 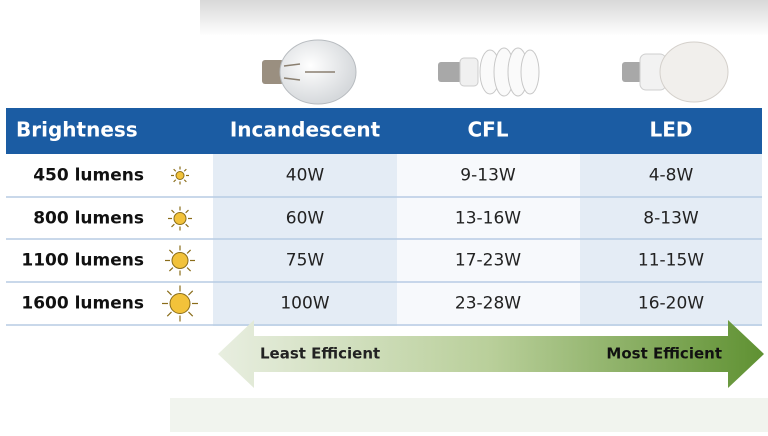 What do you see at coordinates (488, 219) in the screenshot?
I see `wattage-cell: 13-16W` at bounding box center [488, 219].